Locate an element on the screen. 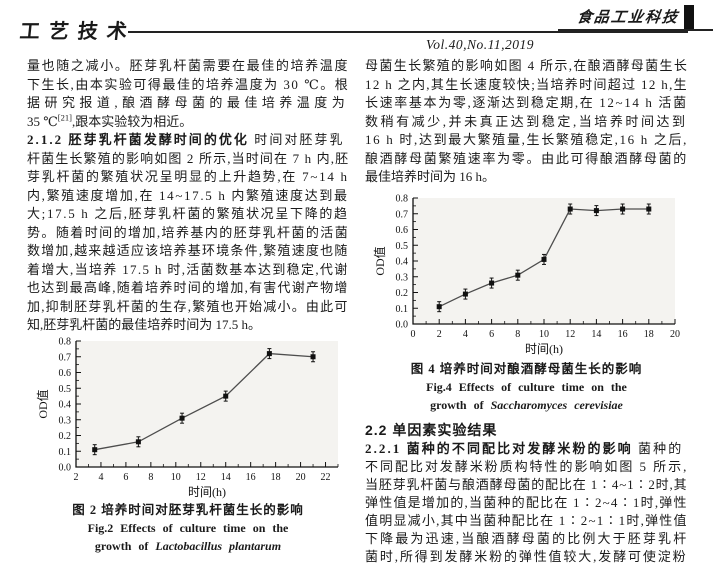  column-tag-label: 工艺技术 is located at coordinates (77, 32).